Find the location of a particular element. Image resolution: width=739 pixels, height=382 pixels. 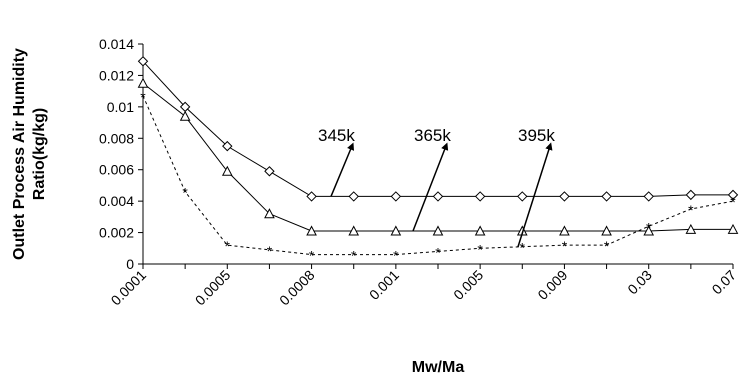

y-tick-label: 0.002 is located at coordinates (116, 233).